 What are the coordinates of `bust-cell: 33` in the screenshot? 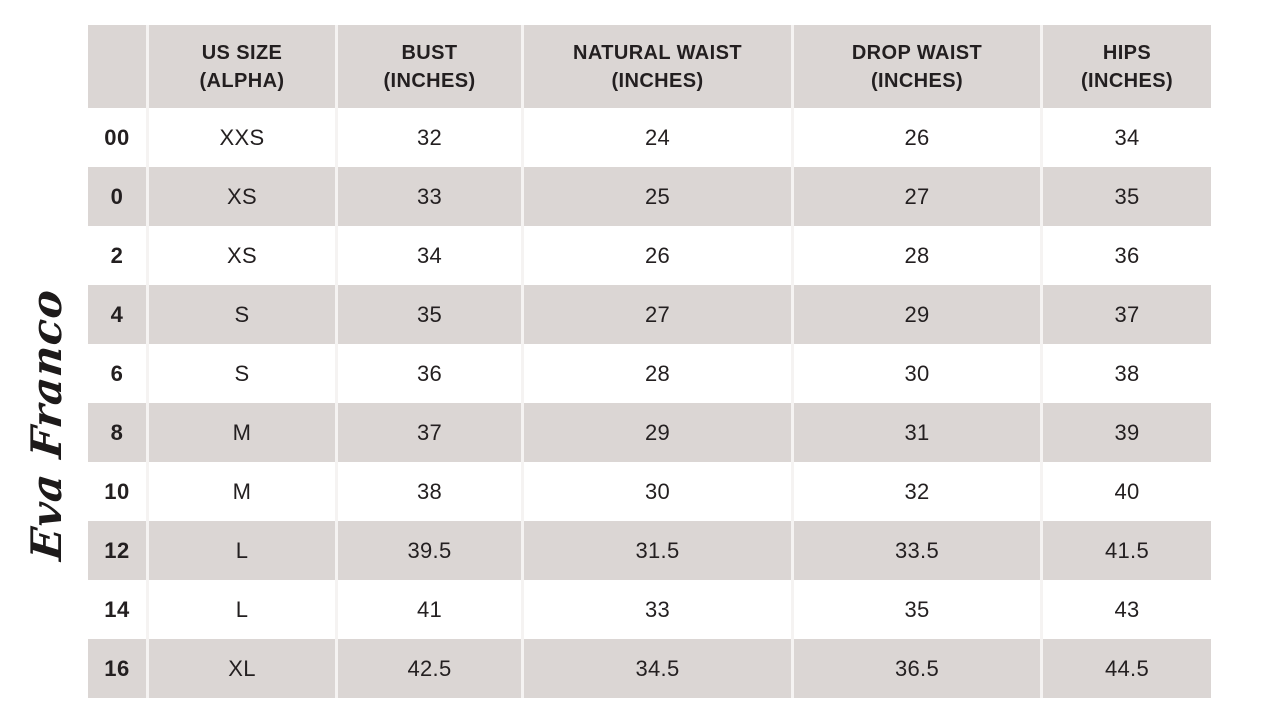 It's located at (429, 196).